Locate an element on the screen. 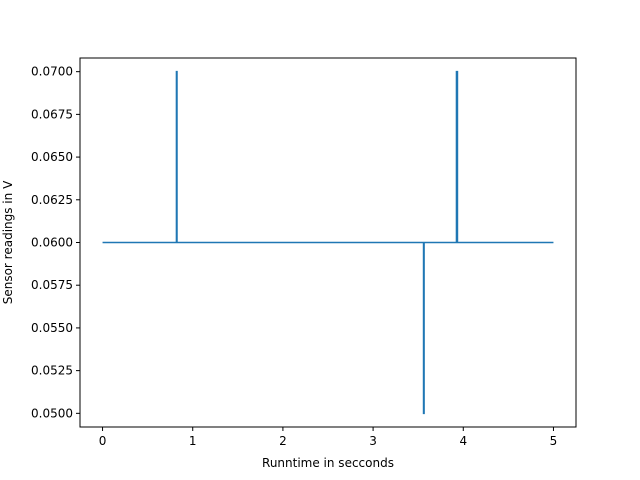 The height and width of the screenshot is (480, 640). y-tick-label: 0.0650 is located at coordinates (52, 157).